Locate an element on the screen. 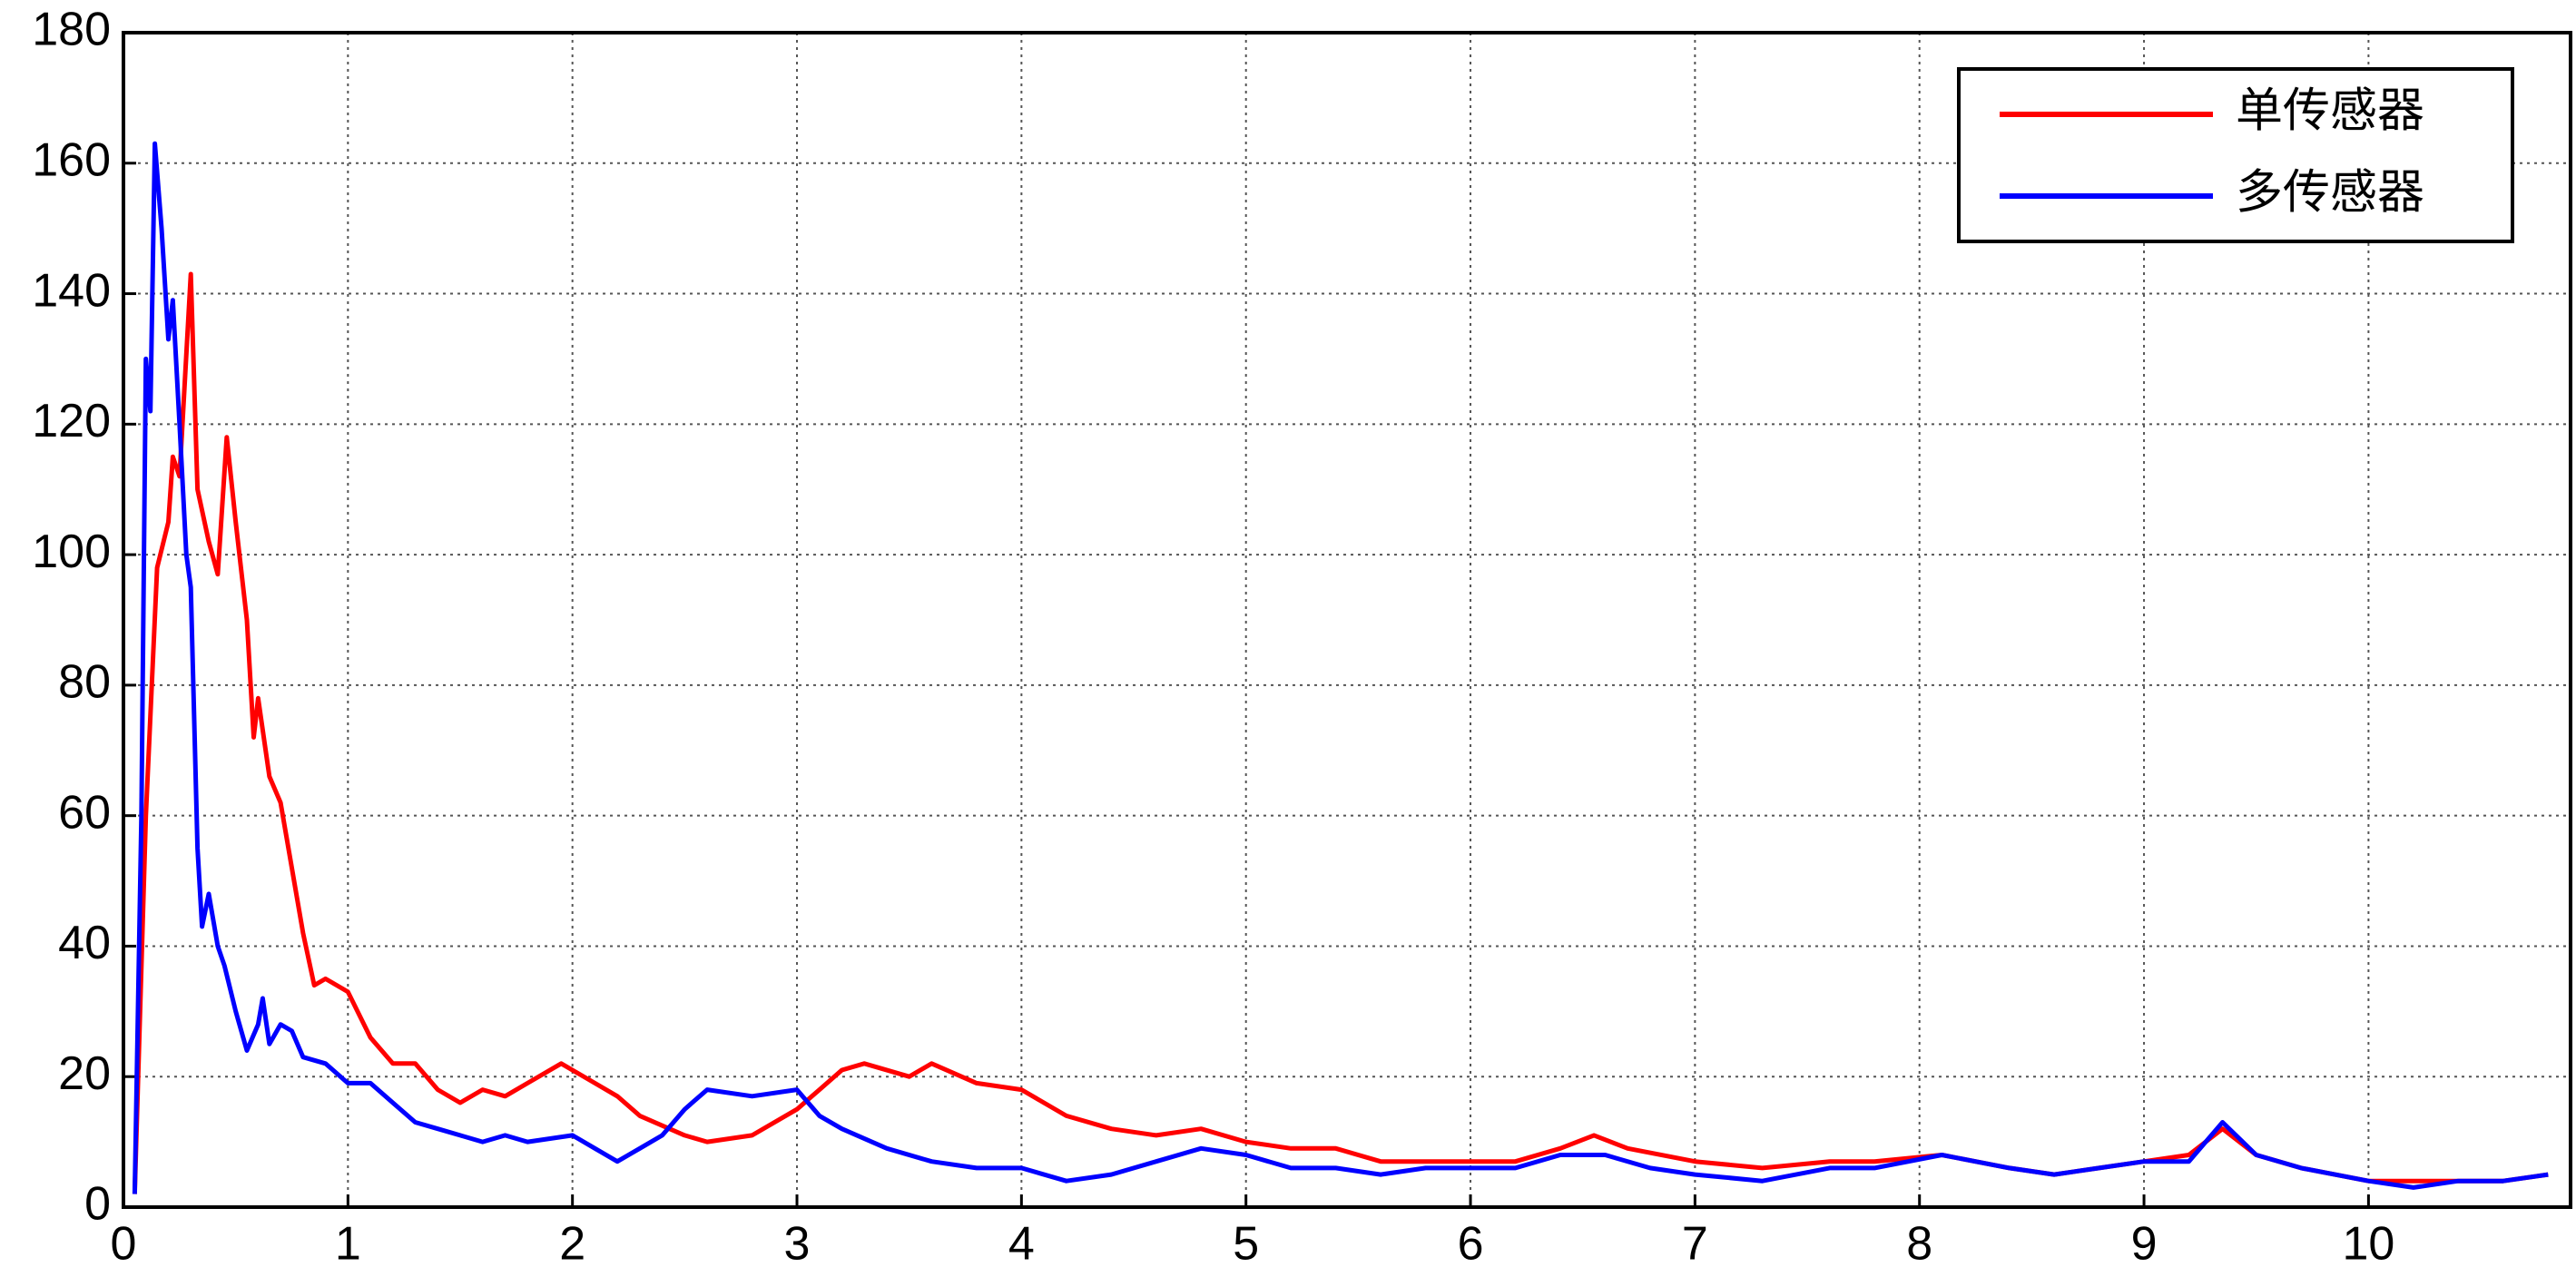  y-tick-label: 20 is located at coordinates (84, 1073).